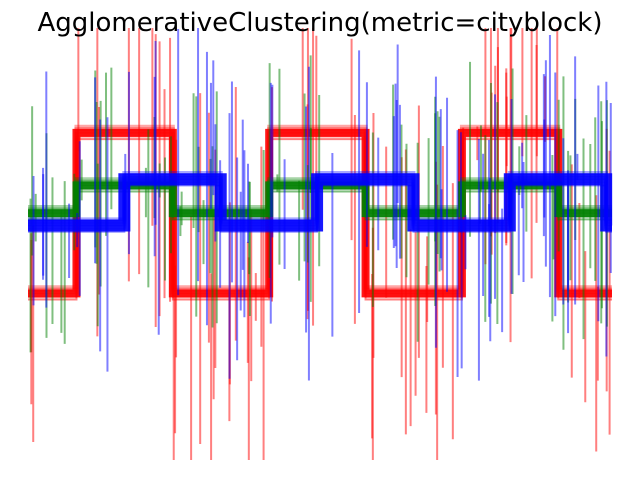 Image resolution: width=640 pixels, height=480 pixels. Describe the element at coordinates (320, 196) in the screenshot. I see `series-line` at that location.